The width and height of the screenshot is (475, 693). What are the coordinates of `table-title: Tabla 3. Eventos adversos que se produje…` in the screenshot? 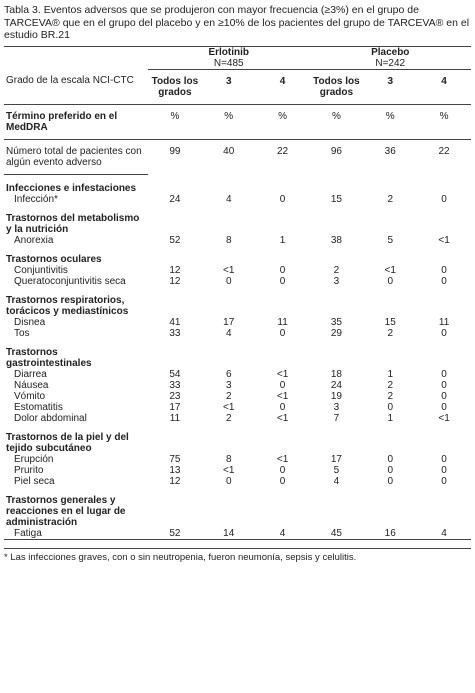 It's located at (237, 22).